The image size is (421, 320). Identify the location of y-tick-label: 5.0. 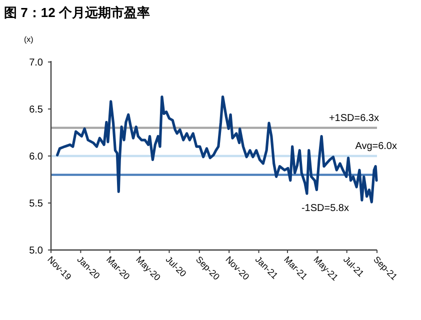
(36, 251).